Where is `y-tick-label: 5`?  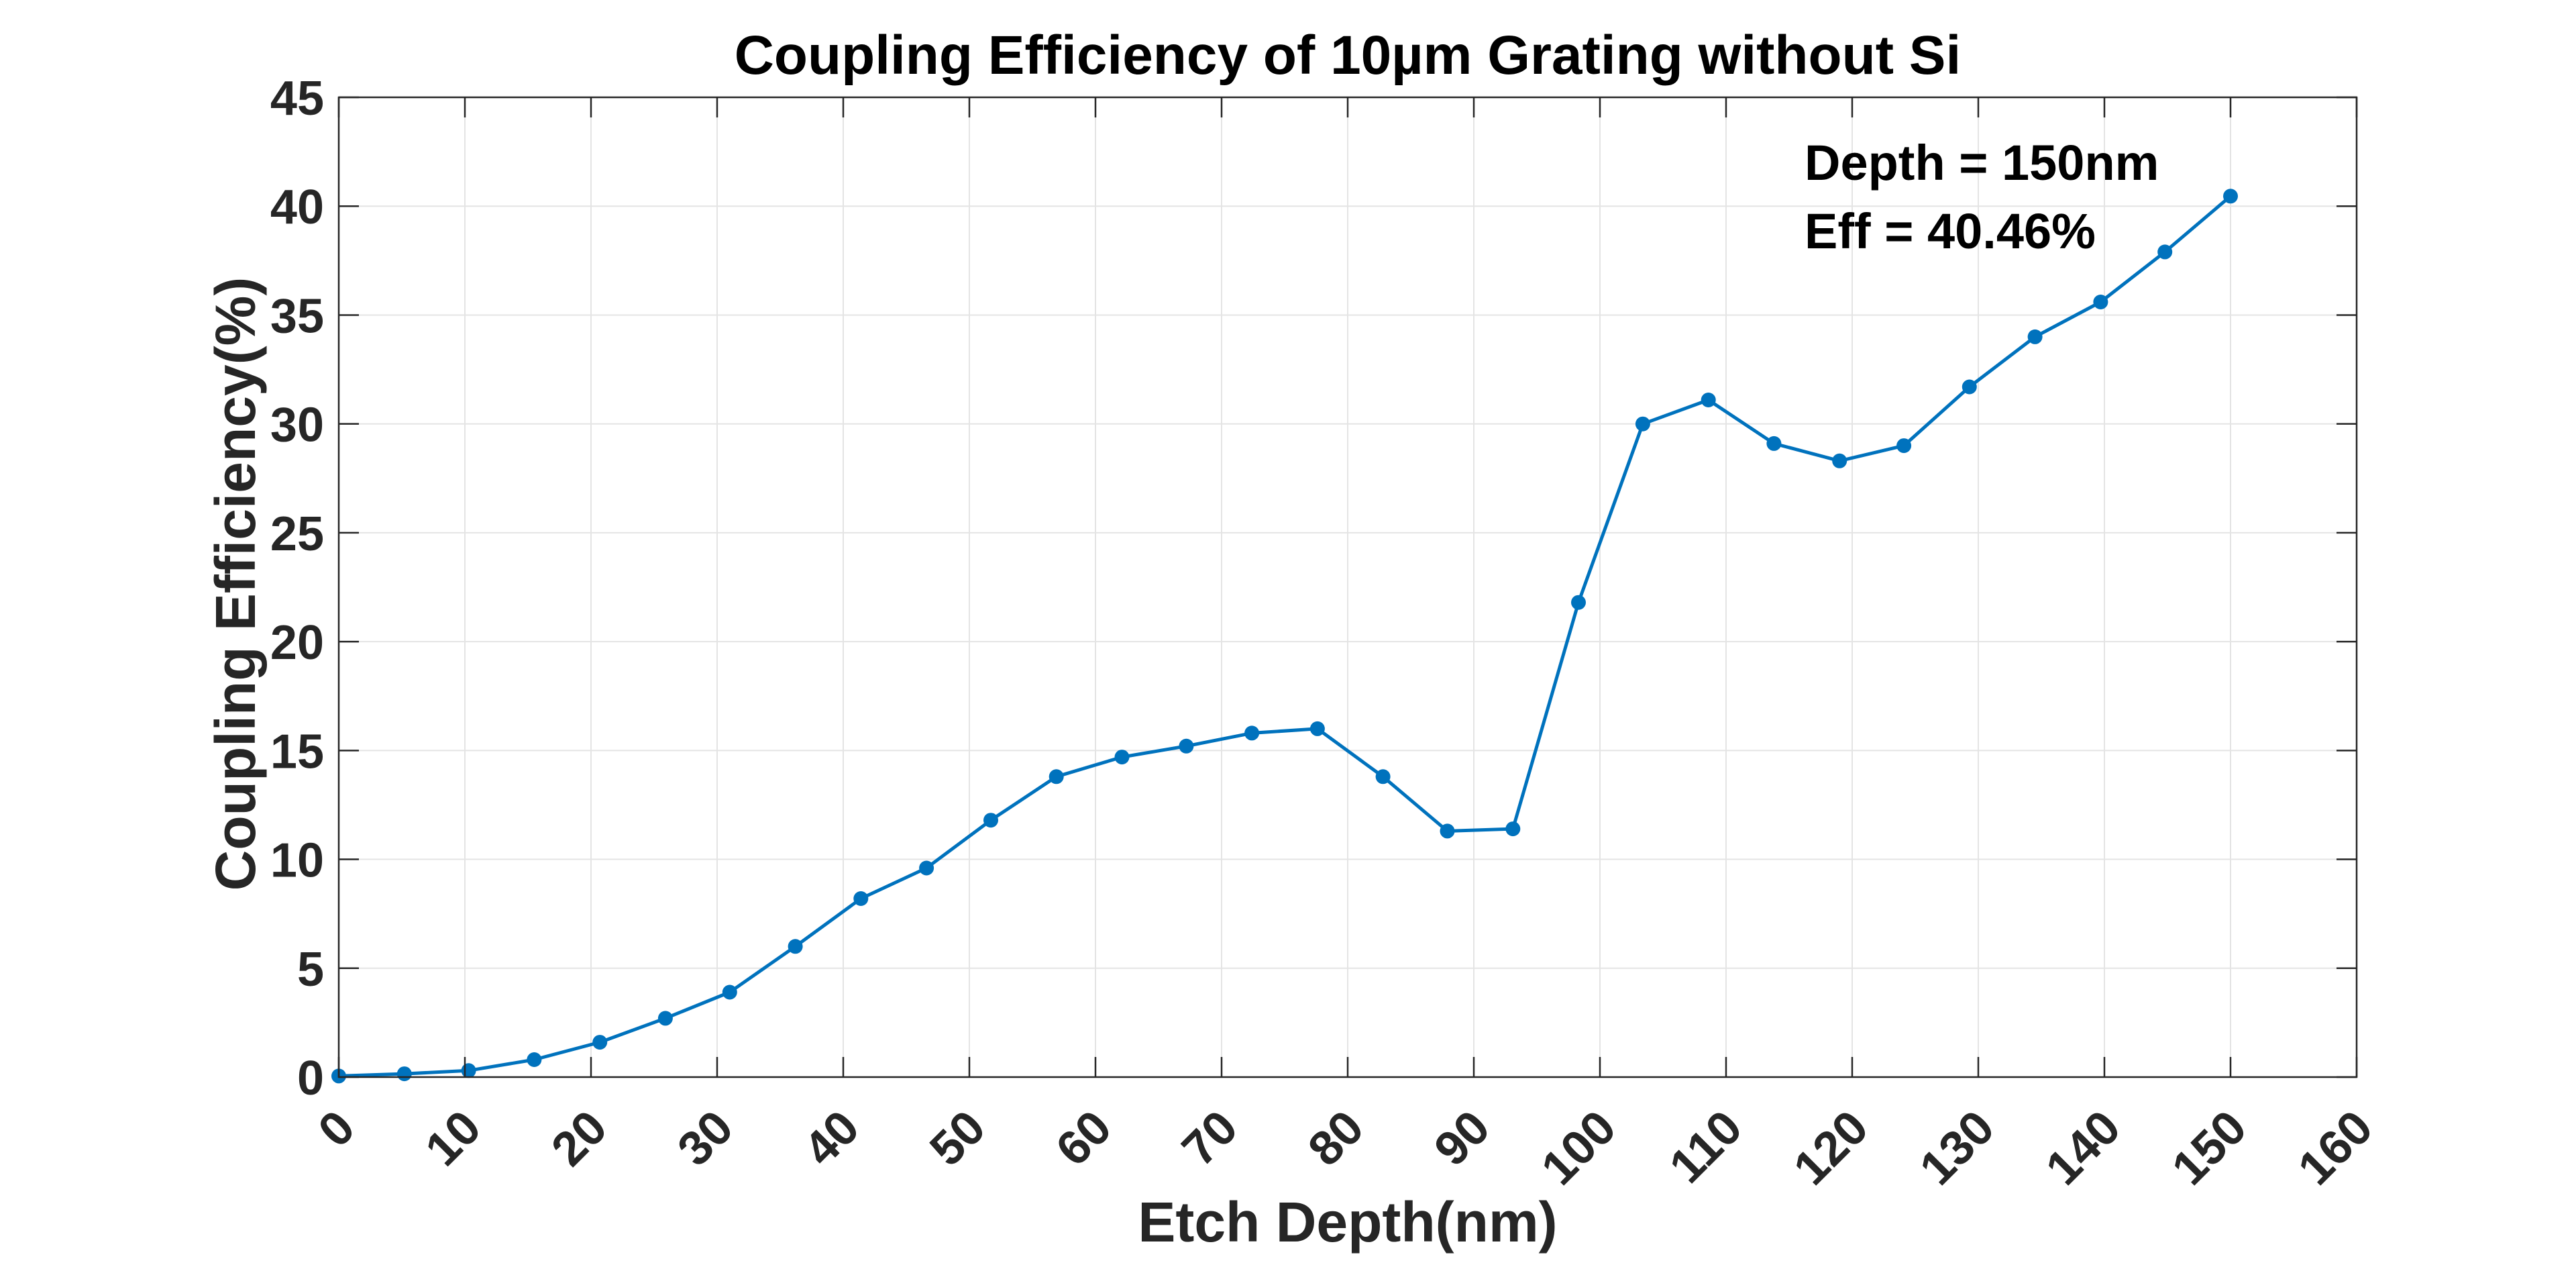
y-tick-label: 5 is located at coordinates (310, 970).